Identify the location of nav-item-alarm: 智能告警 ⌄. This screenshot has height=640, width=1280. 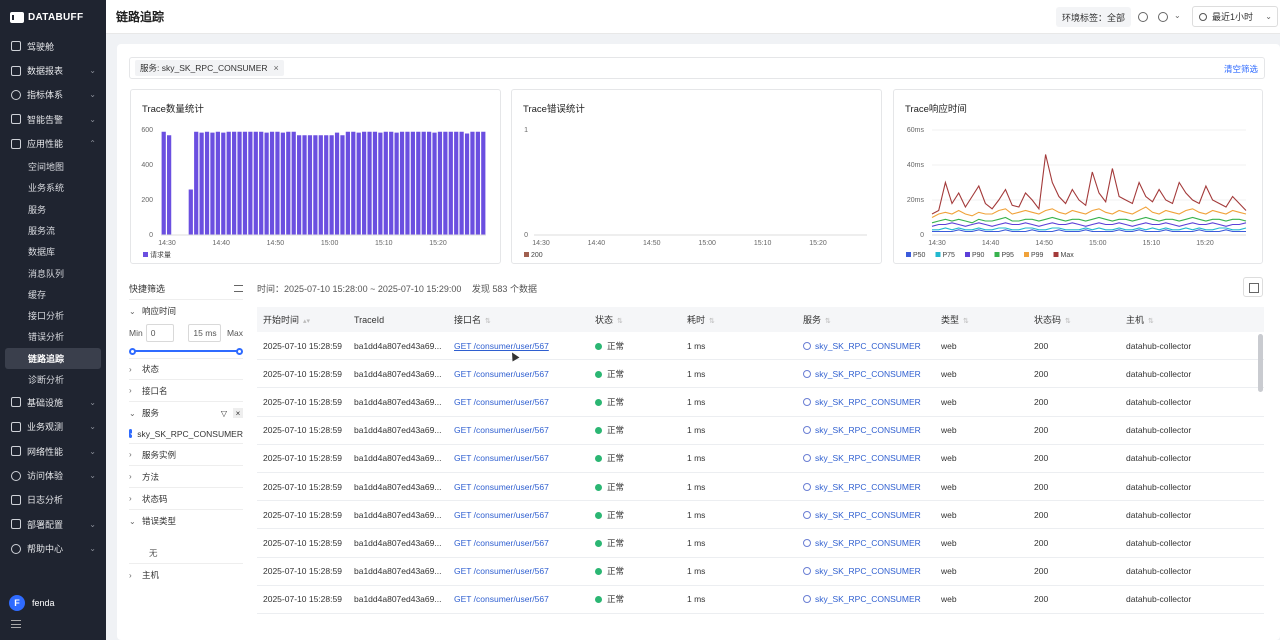
(53, 119).